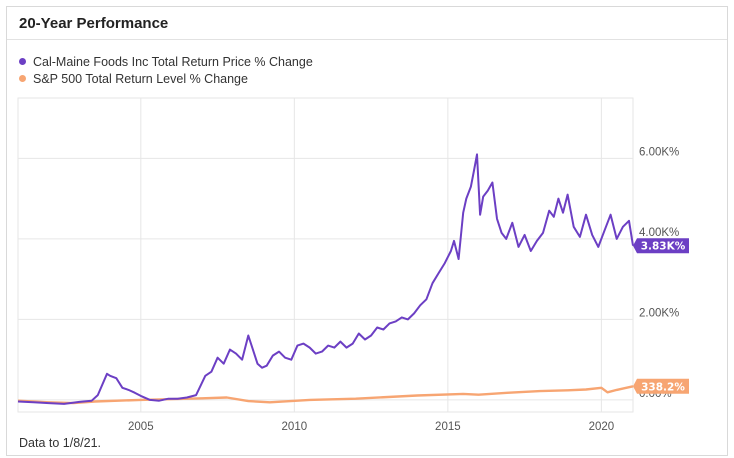 The height and width of the screenshot is (458, 734). What do you see at coordinates (659, 233) in the screenshot?
I see `y-tick-label: 4.00K%` at bounding box center [659, 233].